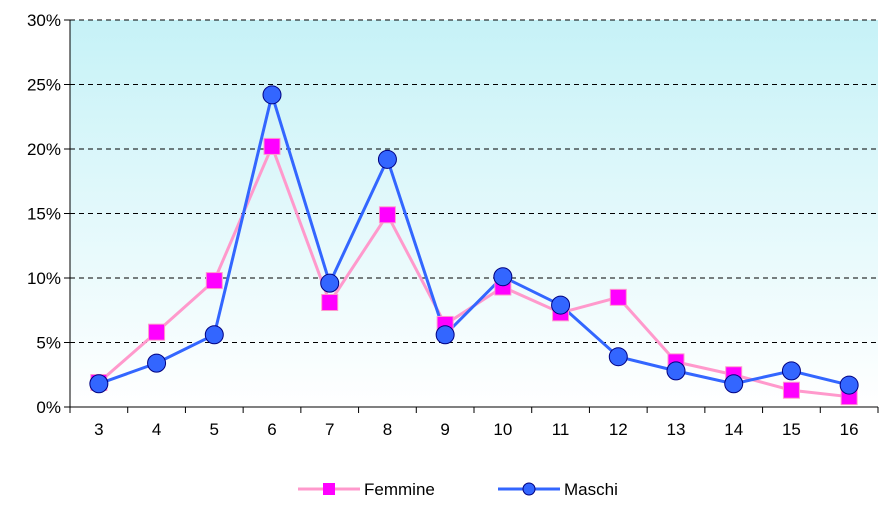  What do you see at coordinates (156, 429) in the screenshot?
I see `x-tick-label: 4` at bounding box center [156, 429].